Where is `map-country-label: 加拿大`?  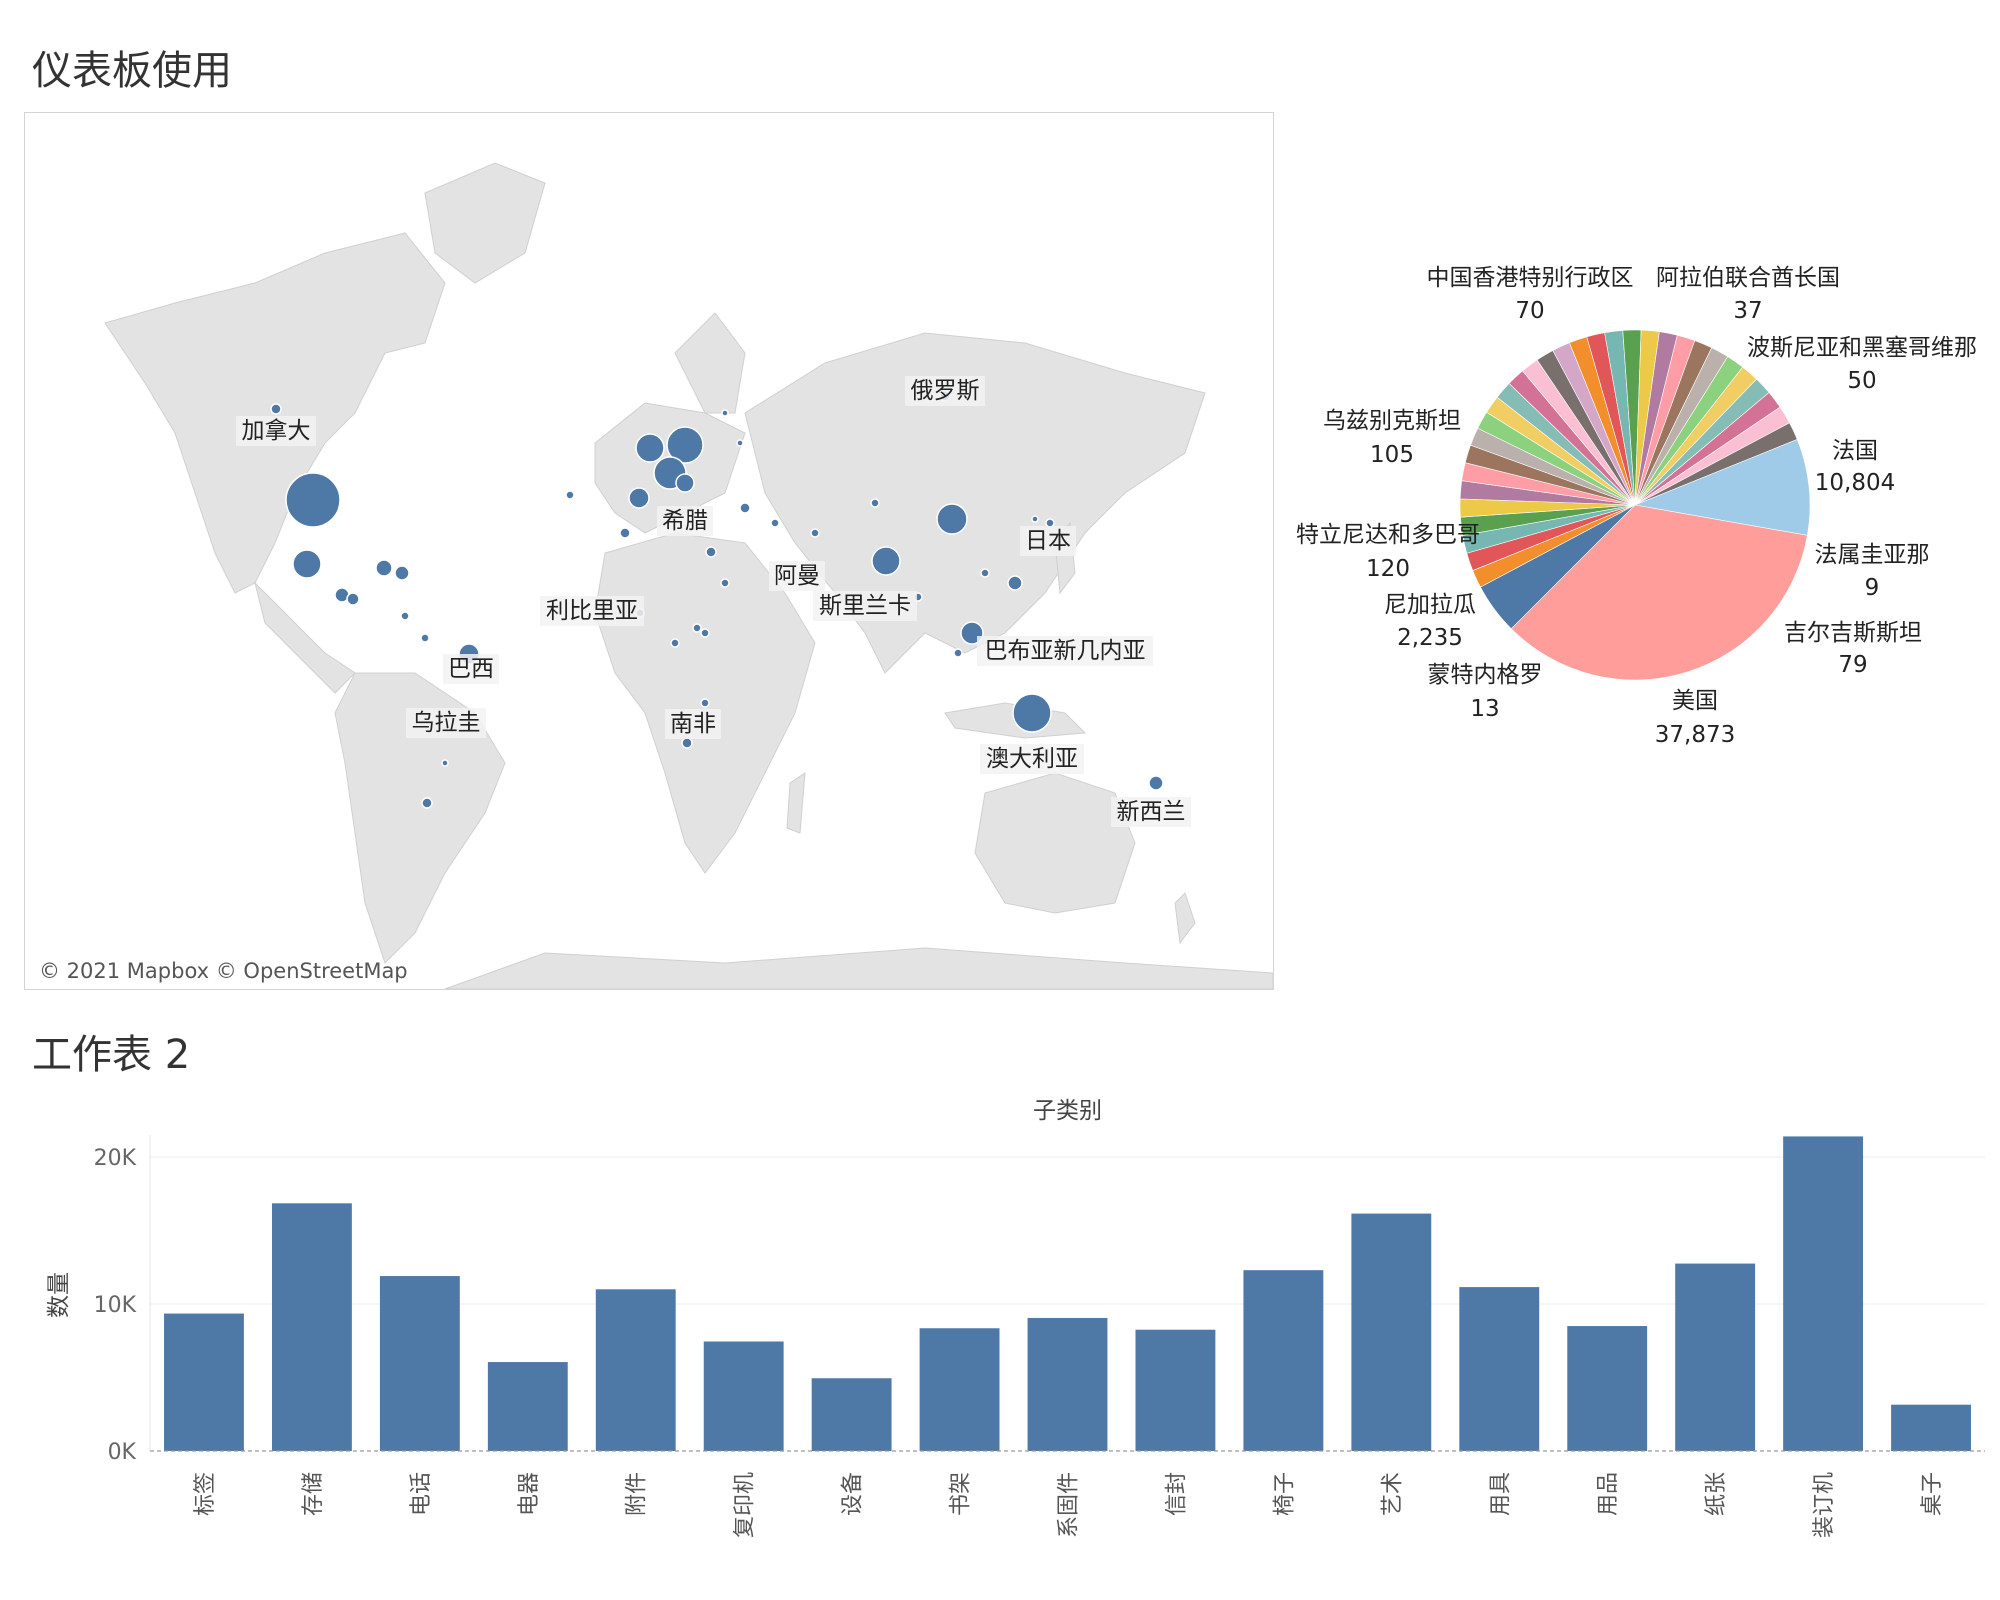
map-country-label: 加拿大 is located at coordinates (276, 430).